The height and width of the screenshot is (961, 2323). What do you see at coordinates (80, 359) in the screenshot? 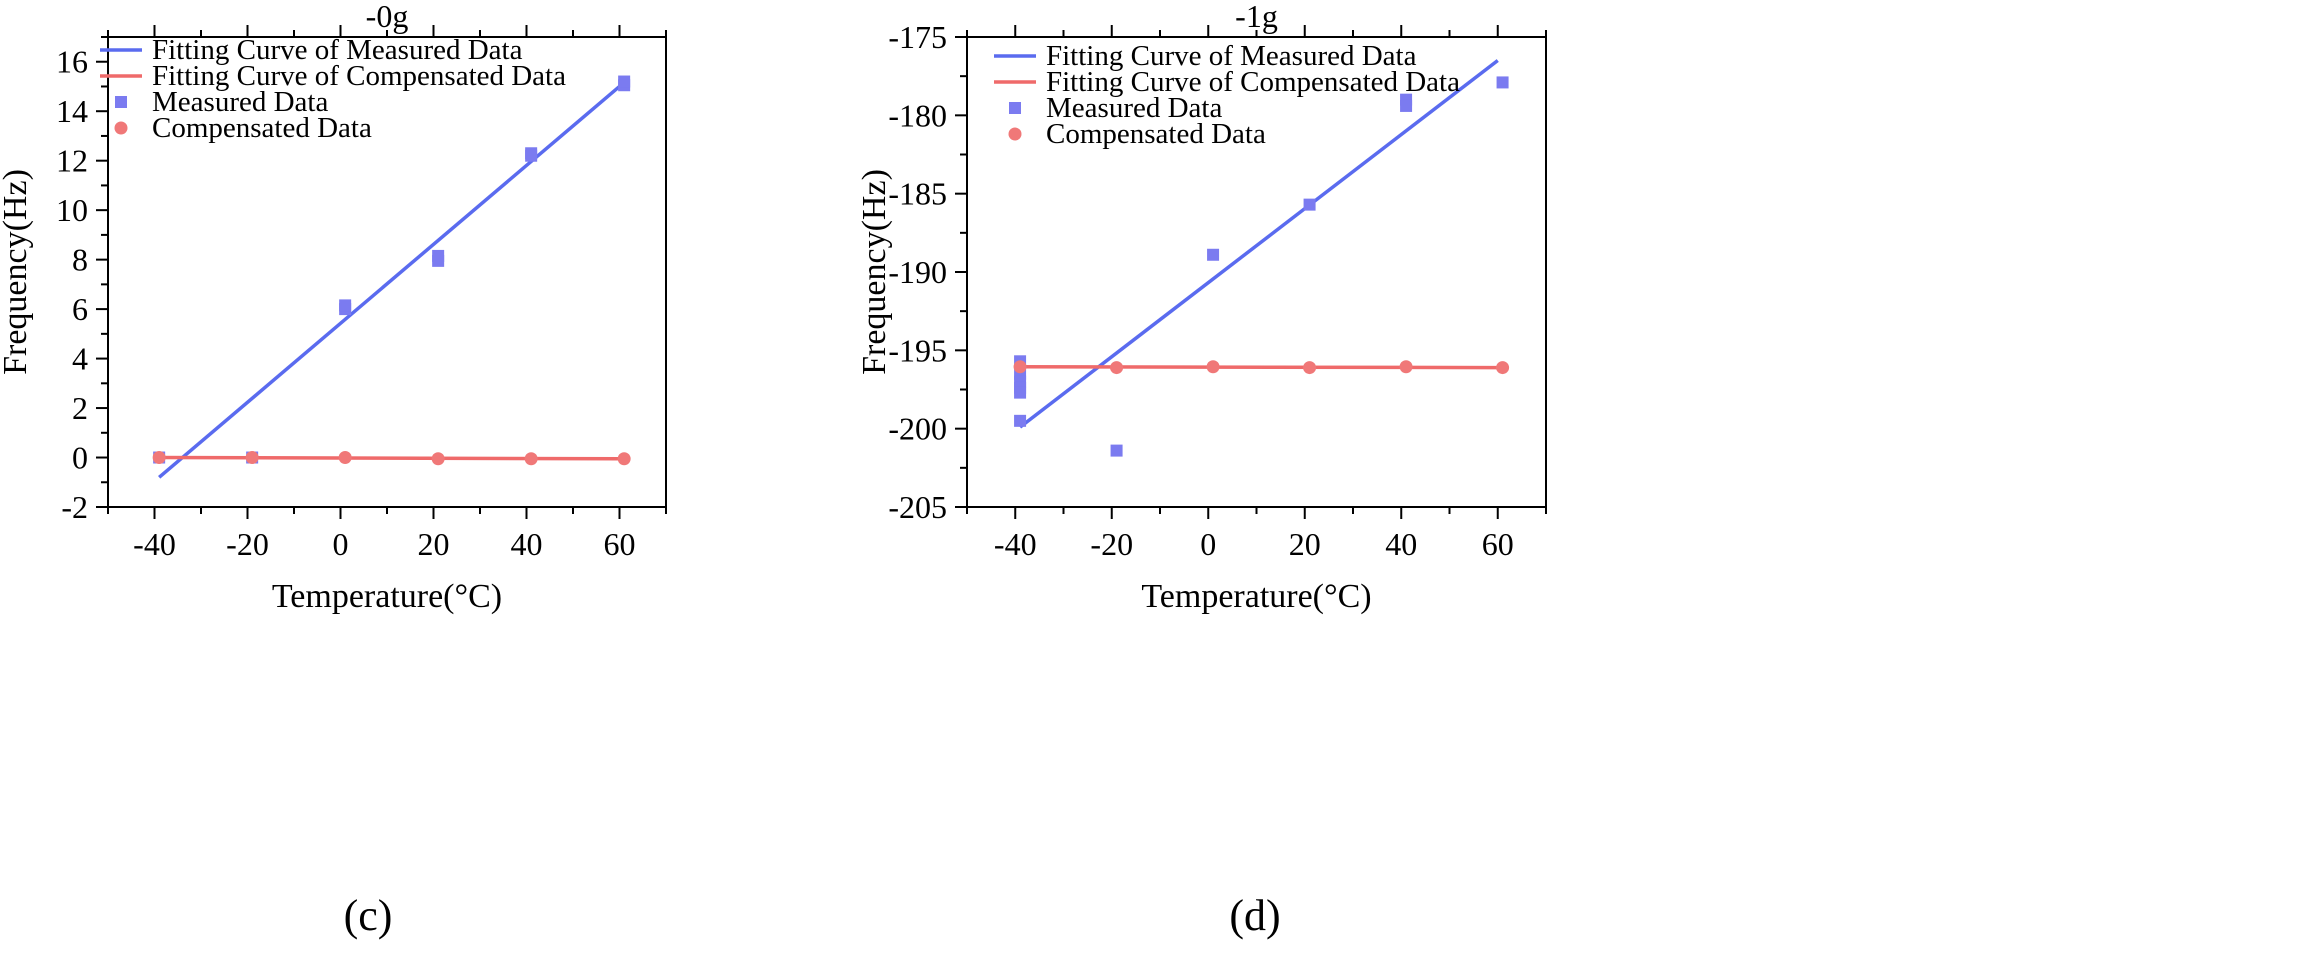
I see `y-tick-label: 4` at bounding box center [80, 359].